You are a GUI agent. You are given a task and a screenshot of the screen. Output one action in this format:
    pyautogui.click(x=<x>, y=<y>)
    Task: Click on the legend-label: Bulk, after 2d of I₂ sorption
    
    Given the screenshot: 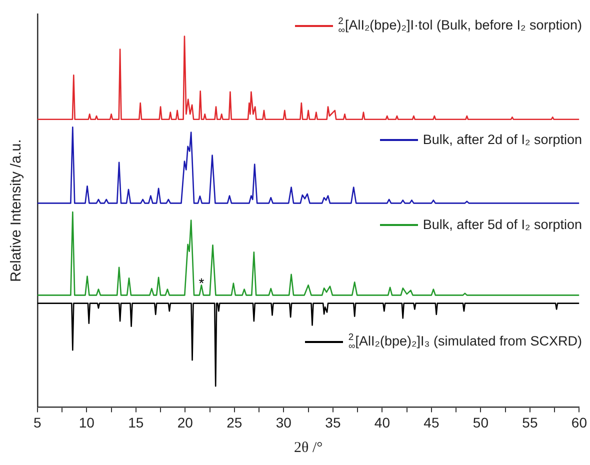 What is the action you would take?
    pyautogui.click(x=502, y=139)
    